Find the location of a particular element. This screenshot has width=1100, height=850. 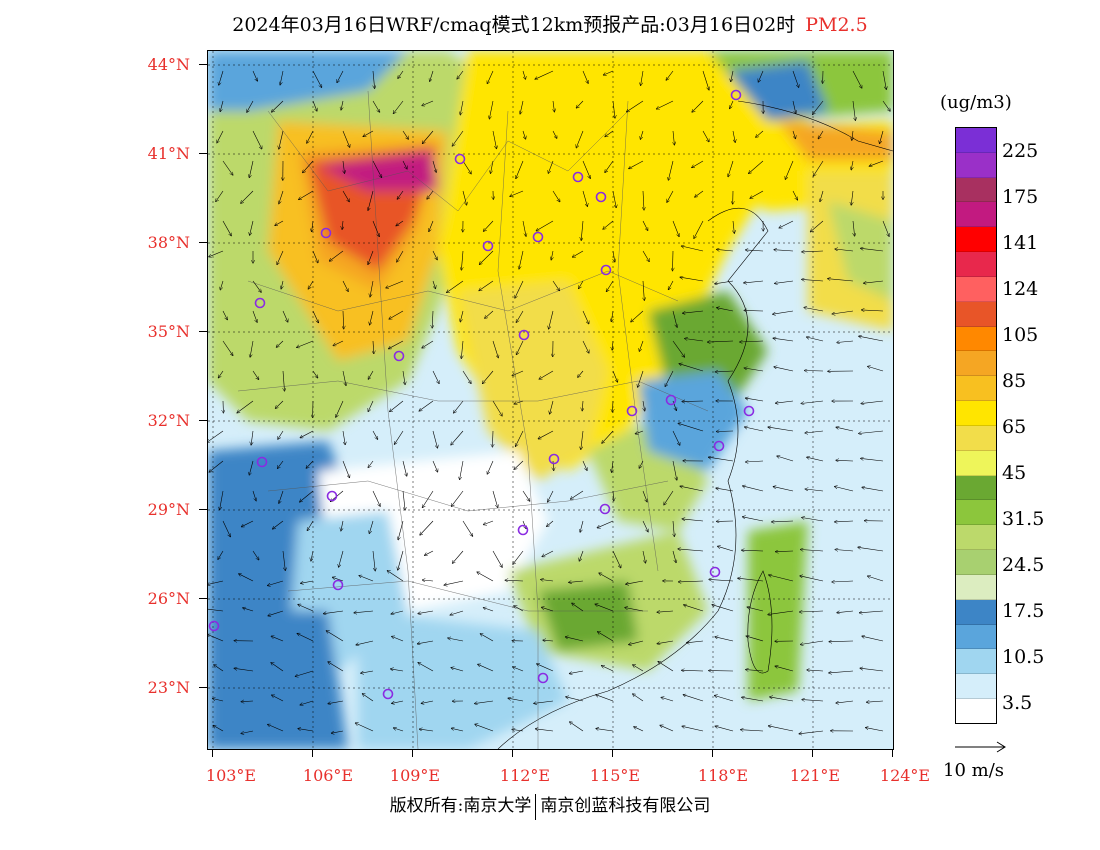

legend-label: 10.5 is located at coordinates (1023, 657).